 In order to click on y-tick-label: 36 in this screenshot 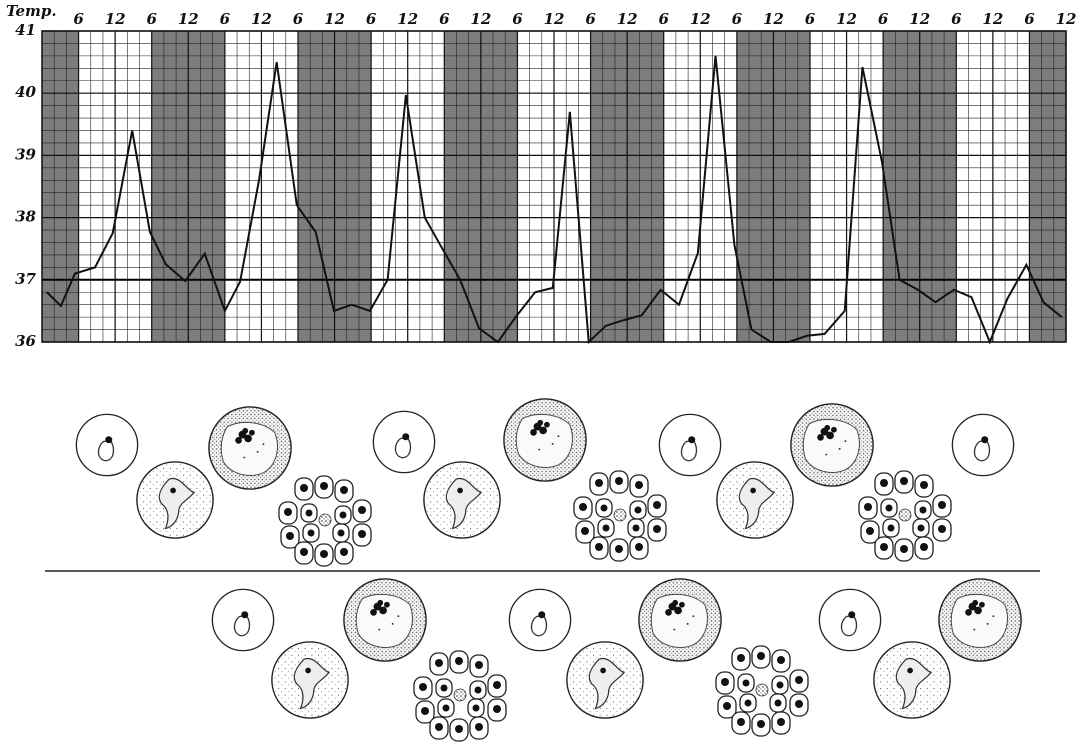, I will do `click(25, 341)`.